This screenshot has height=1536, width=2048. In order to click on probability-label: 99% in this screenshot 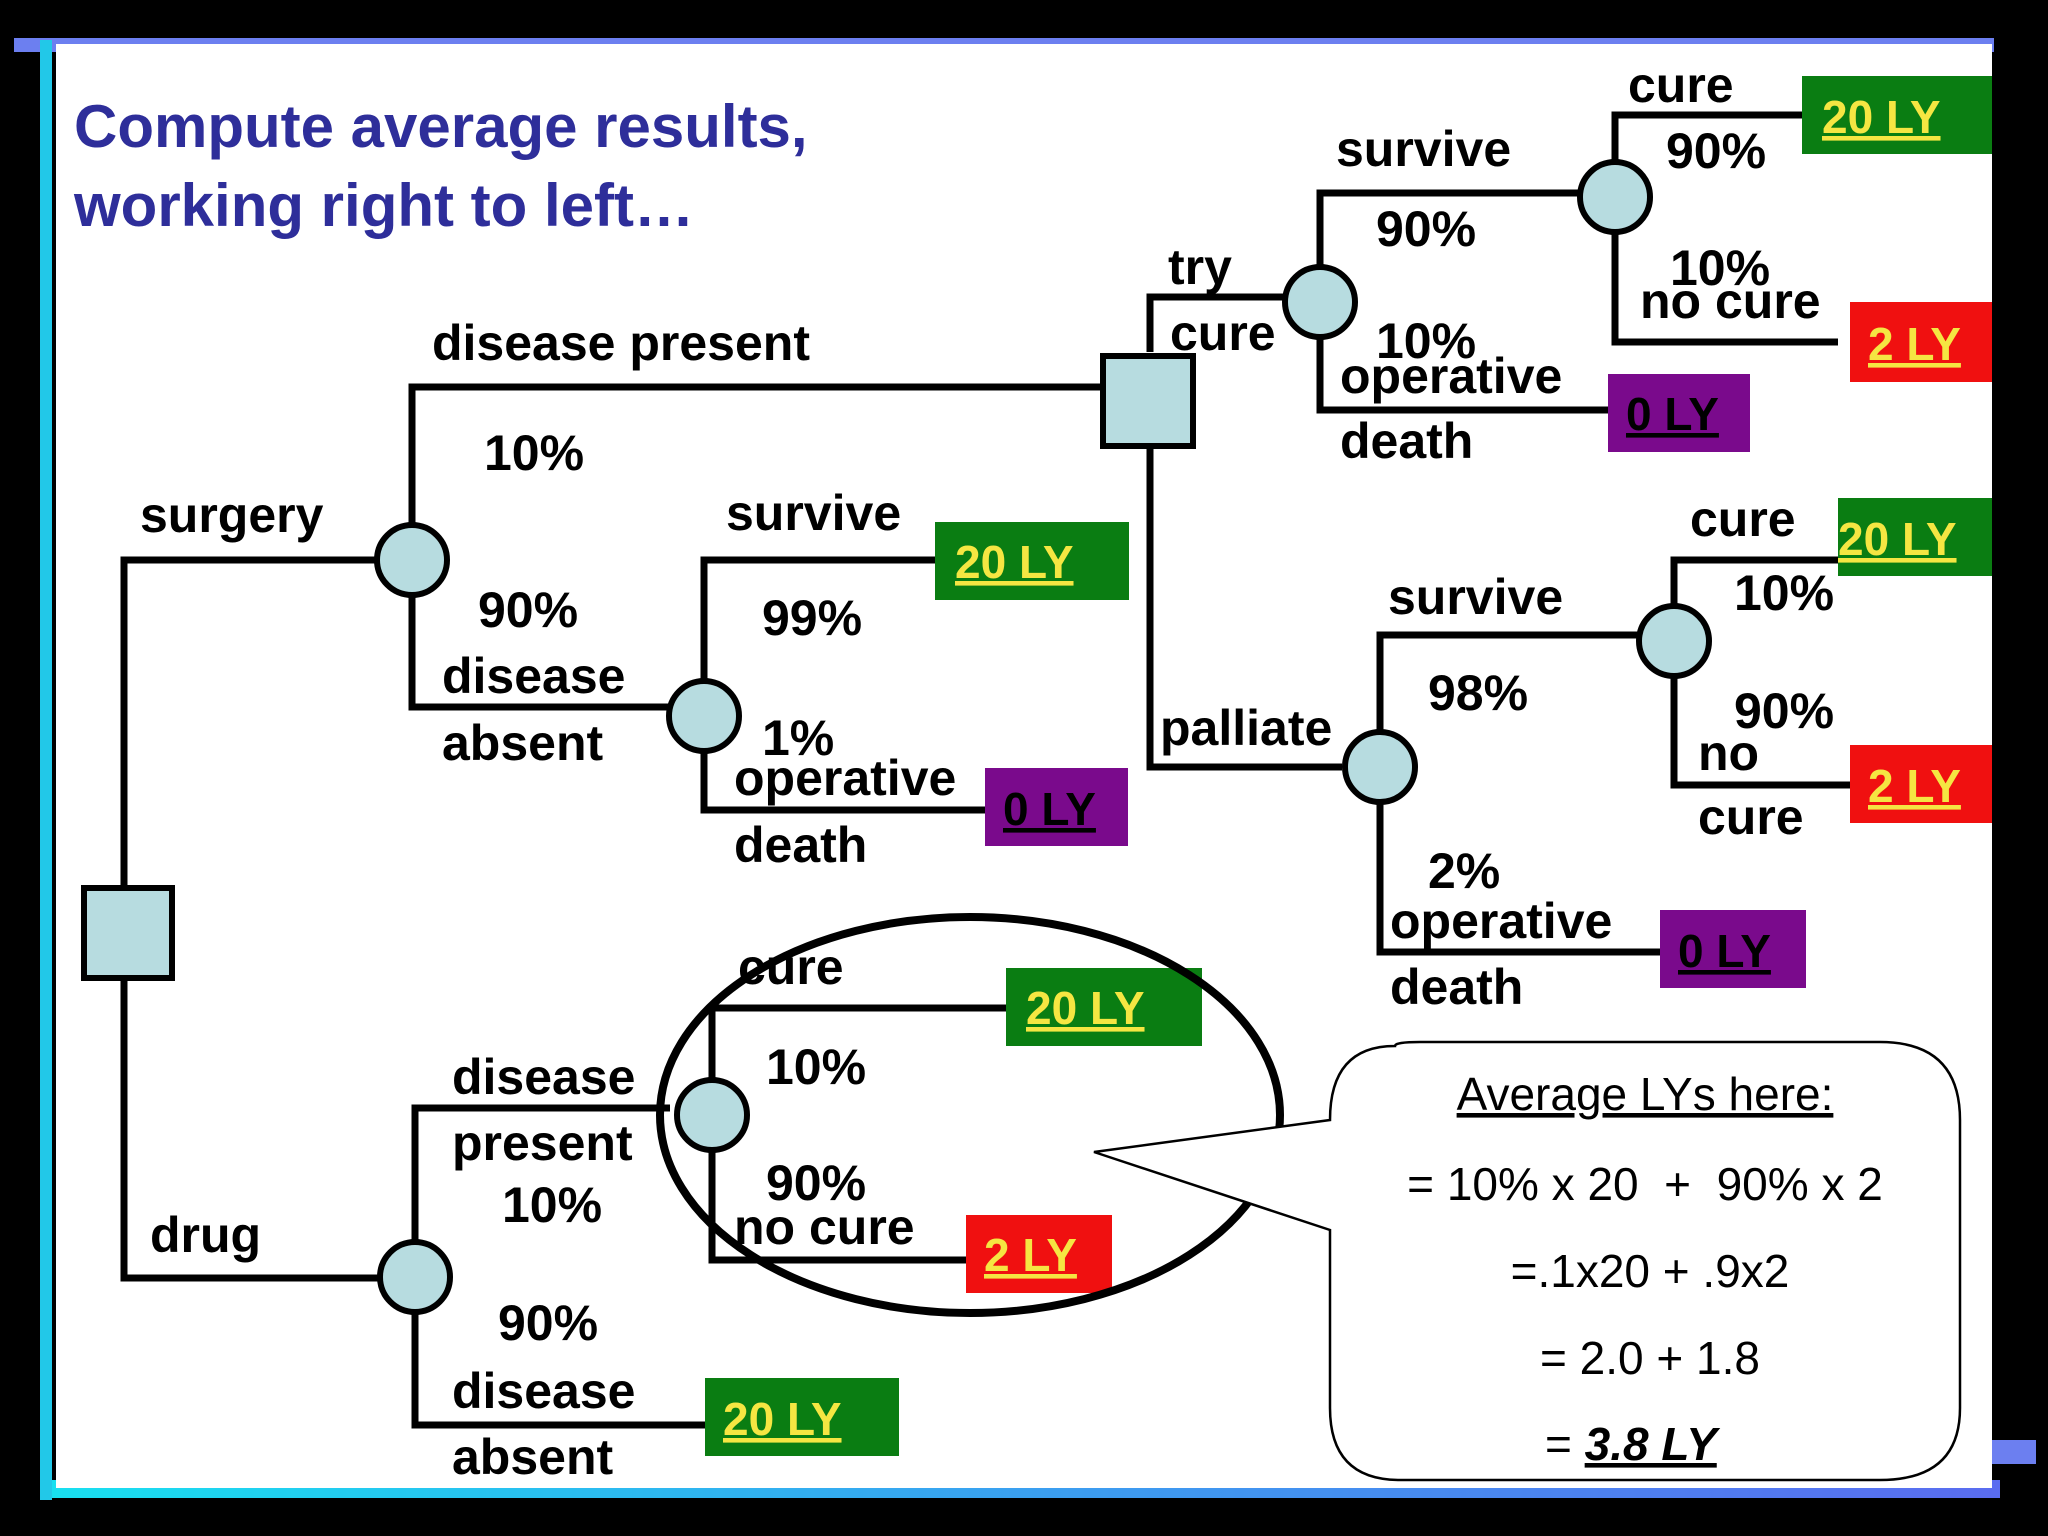, I will do `click(812, 618)`.